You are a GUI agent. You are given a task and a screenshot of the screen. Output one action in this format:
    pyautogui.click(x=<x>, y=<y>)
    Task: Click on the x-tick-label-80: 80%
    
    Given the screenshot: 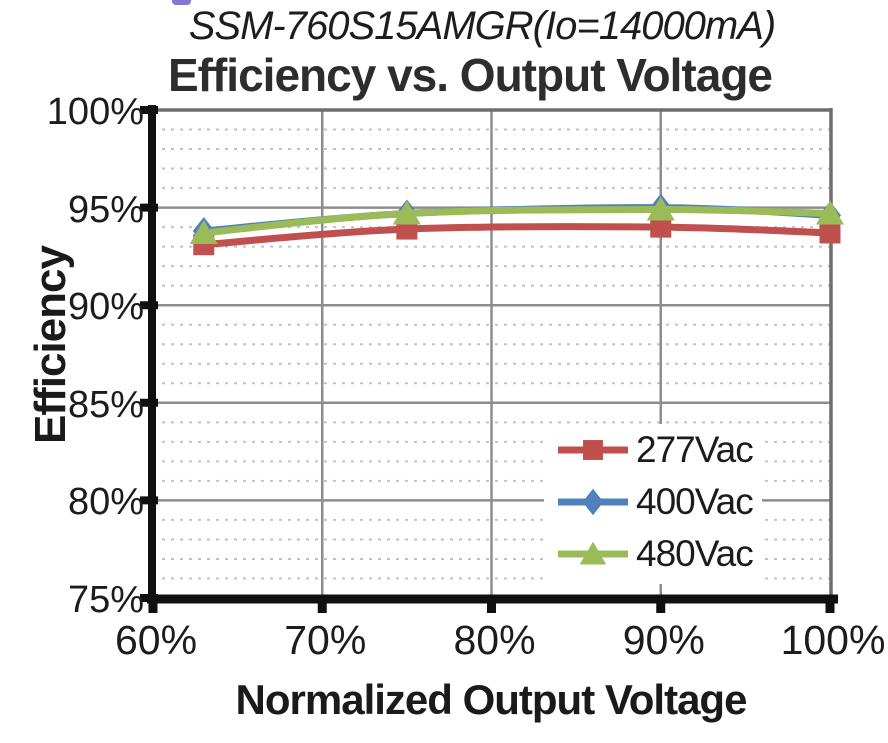 What is the action you would take?
    pyautogui.click(x=494, y=640)
    